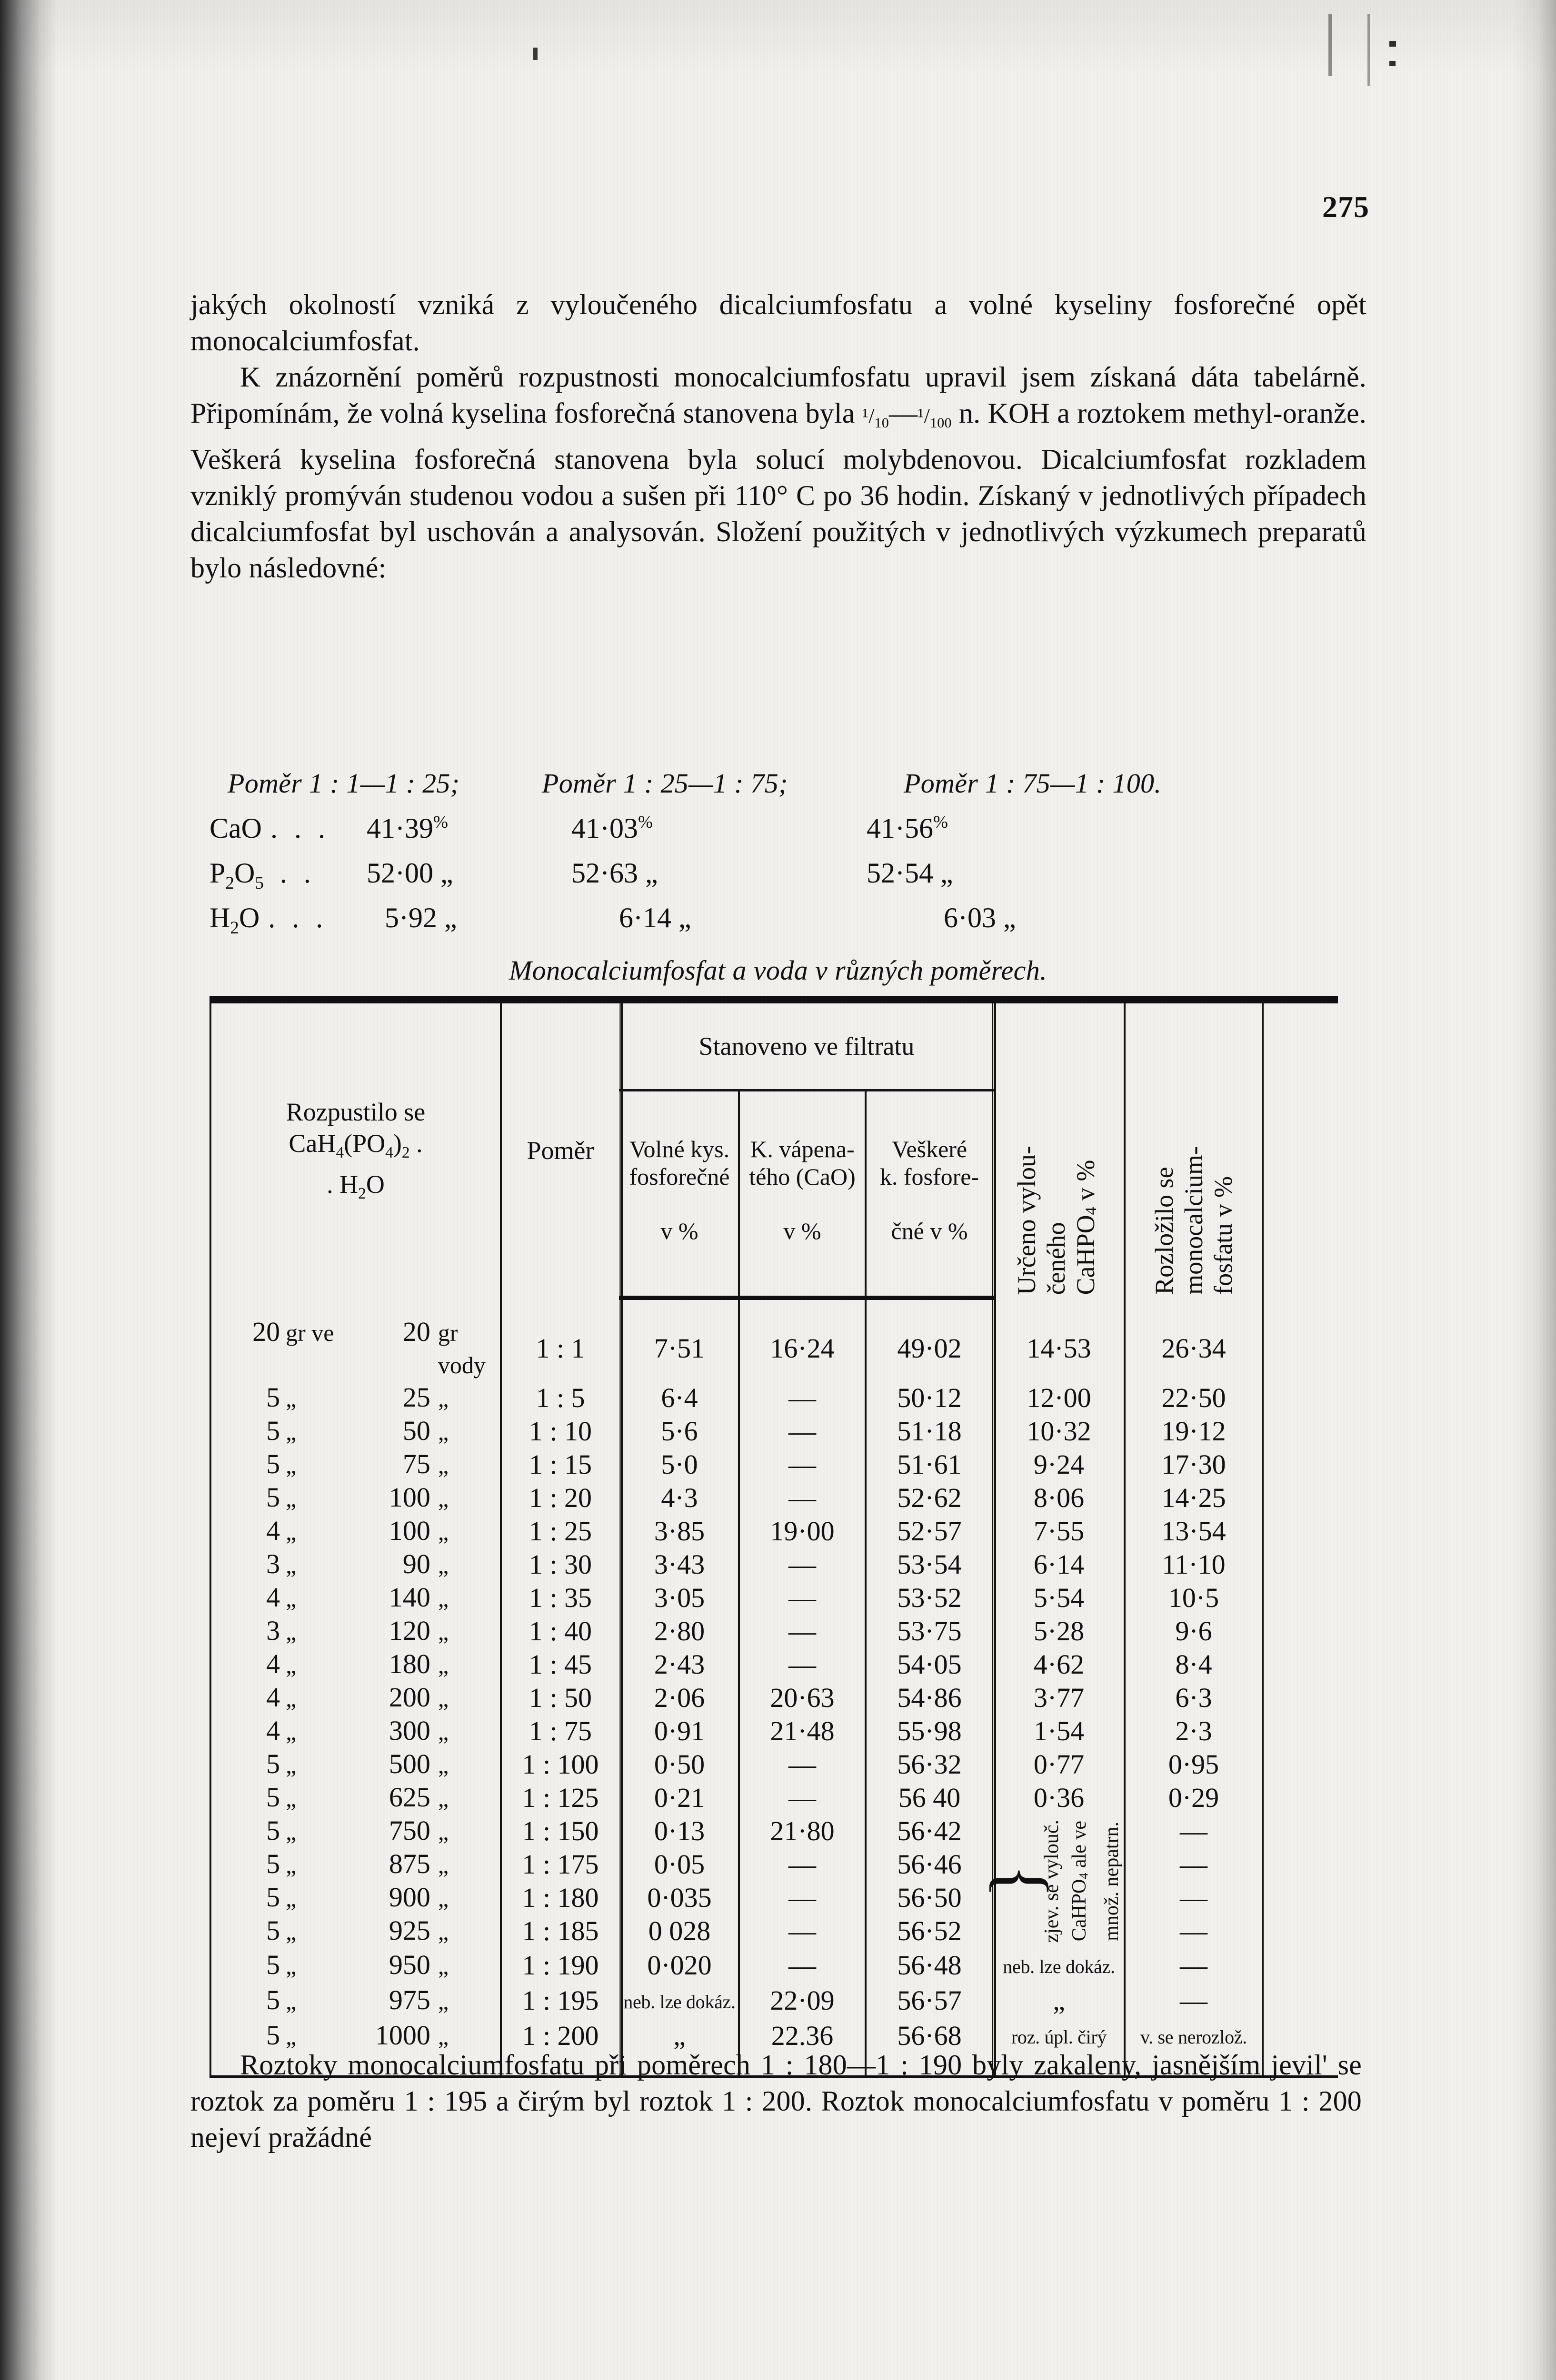  What do you see at coordinates (416, 1563) in the screenshot?
I see `dissolved-water-amount: 90` at bounding box center [416, 1563].